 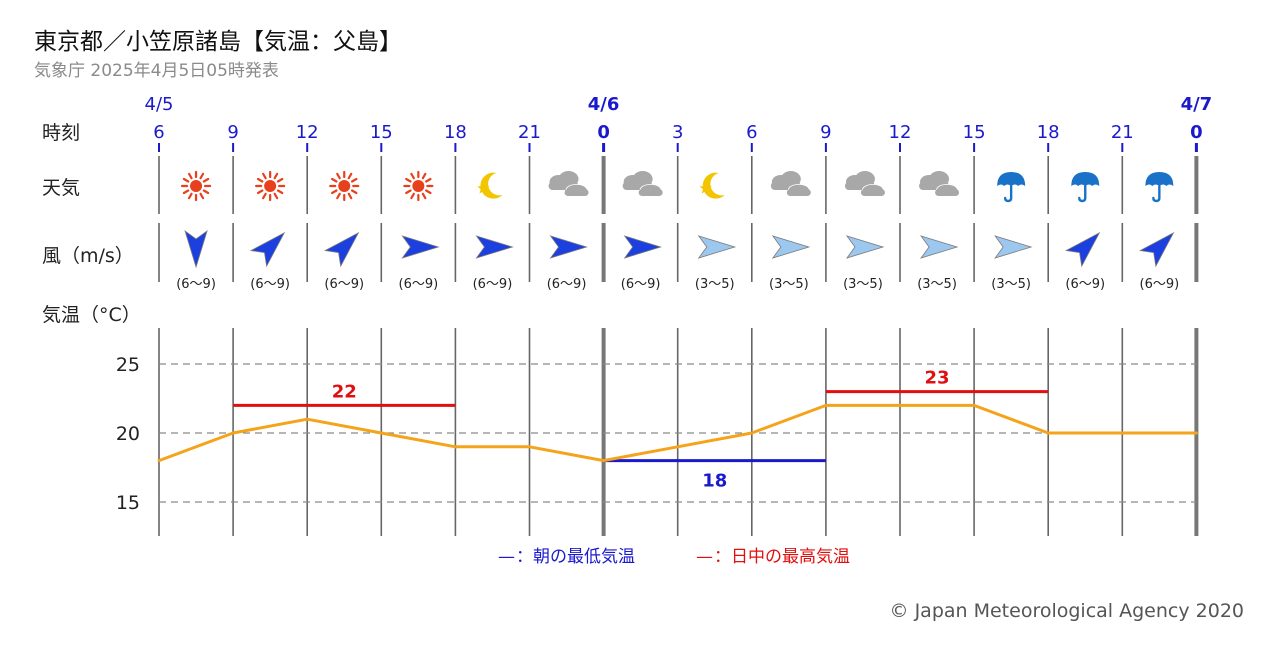 I want to click on legend-marker: —, so click(x=704, y=557).